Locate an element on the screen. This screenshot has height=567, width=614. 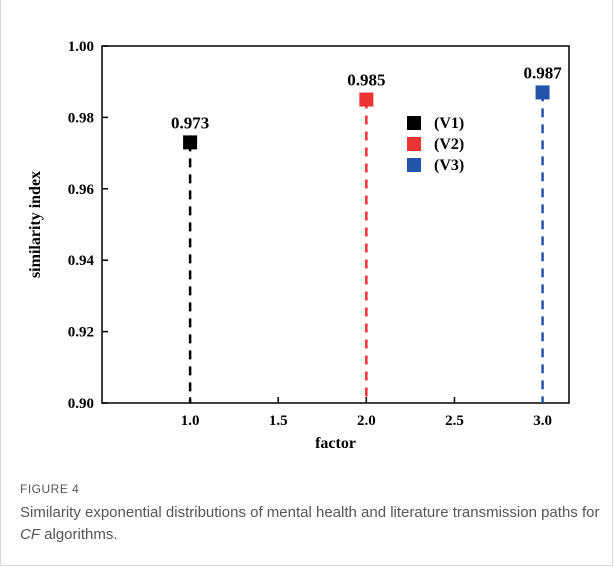
y-tick-label: 0.90 is located at coordinates (81, 404).